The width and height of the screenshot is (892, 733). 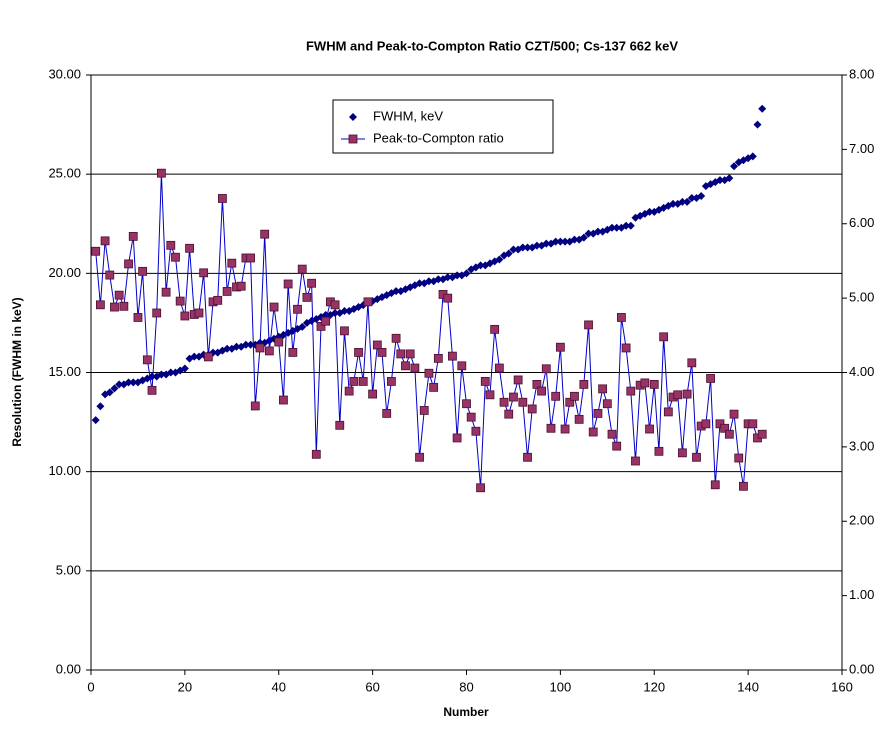 What do you see at coordinates (185, 686) in the screenshot?
I see `x-tick-label: 20` at bounding box center [185, 686].